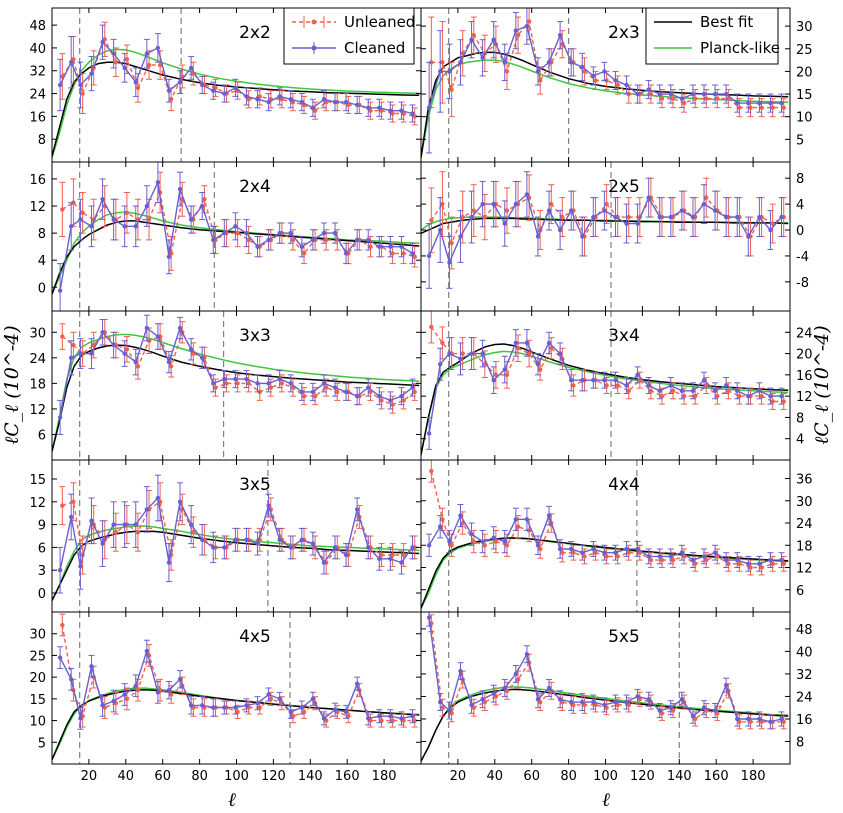  What do you see at coordinates (37, 384) in the screenshot?
I see `ytick-label: 18` at bounding box center [37, 384].